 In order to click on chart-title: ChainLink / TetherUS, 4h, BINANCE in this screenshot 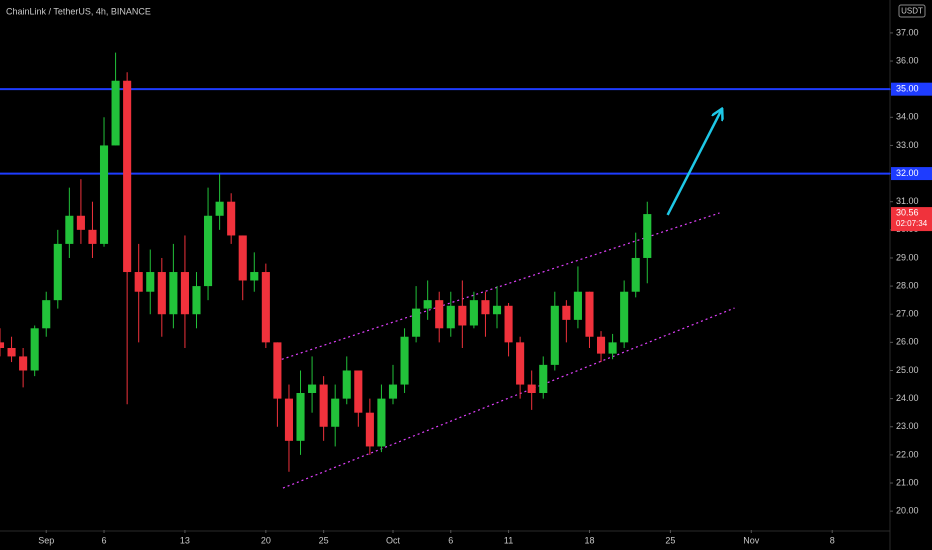, I will do `click(78, 11)`.